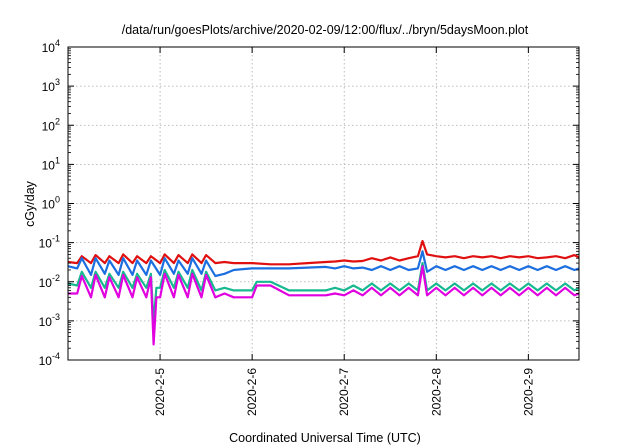 Image resolution: width=640 pixels, height=448 pixels. Describe the element at coordinates (56, 356) in the screenshot. I see `y-tick-label-exponent: -4` at that location.